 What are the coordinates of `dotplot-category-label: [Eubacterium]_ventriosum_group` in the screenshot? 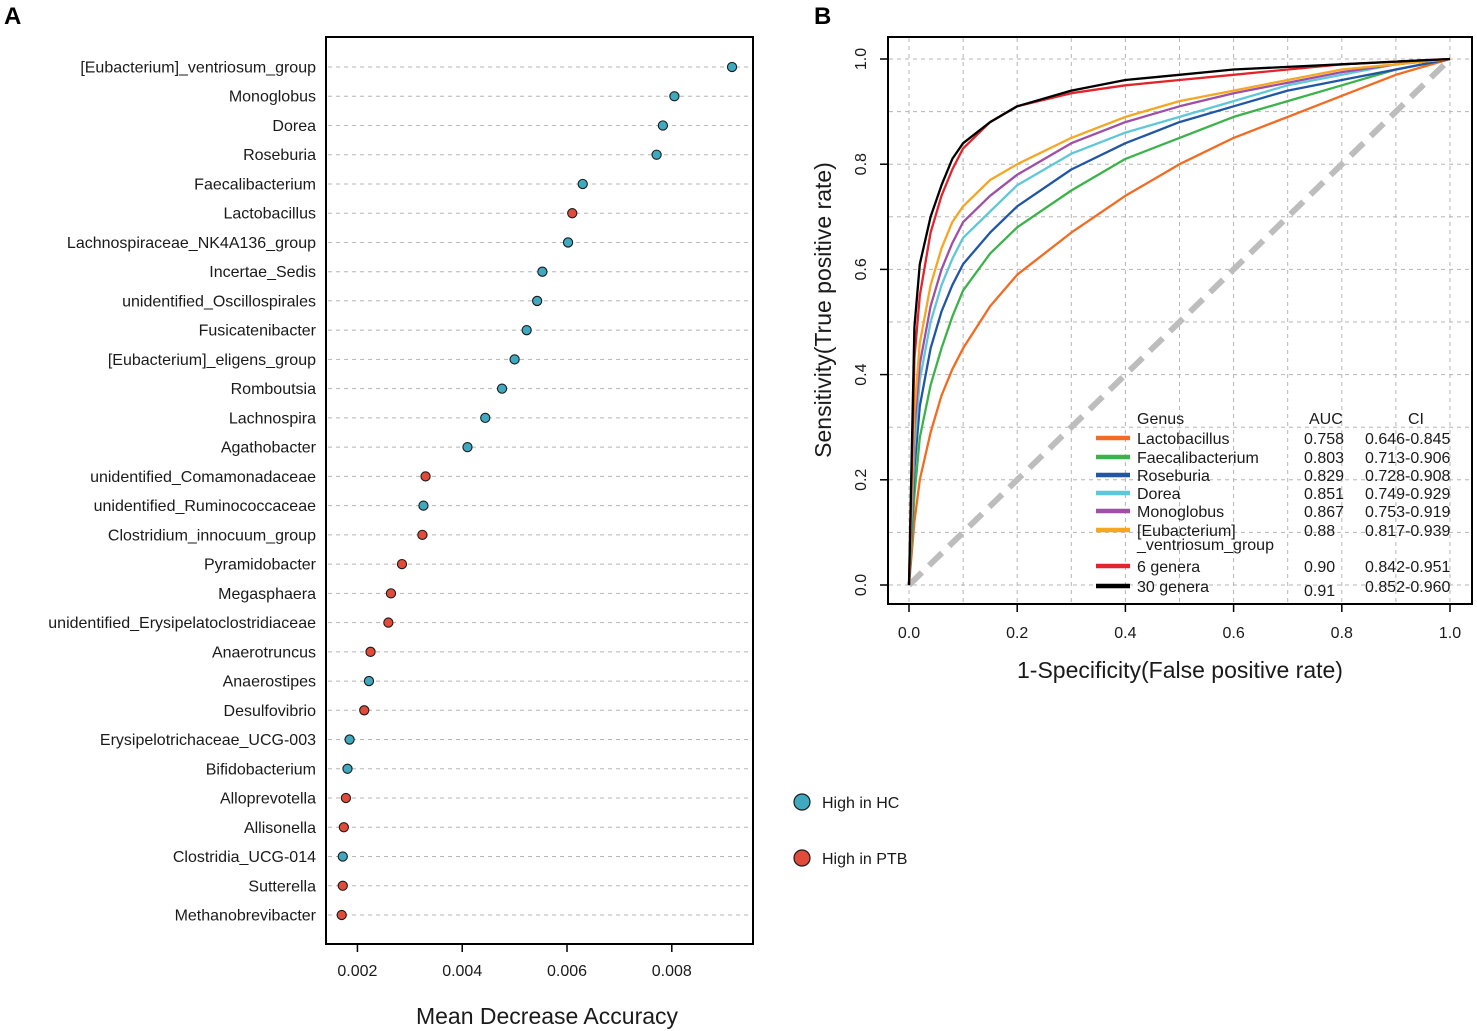 It's located at (198, 68).